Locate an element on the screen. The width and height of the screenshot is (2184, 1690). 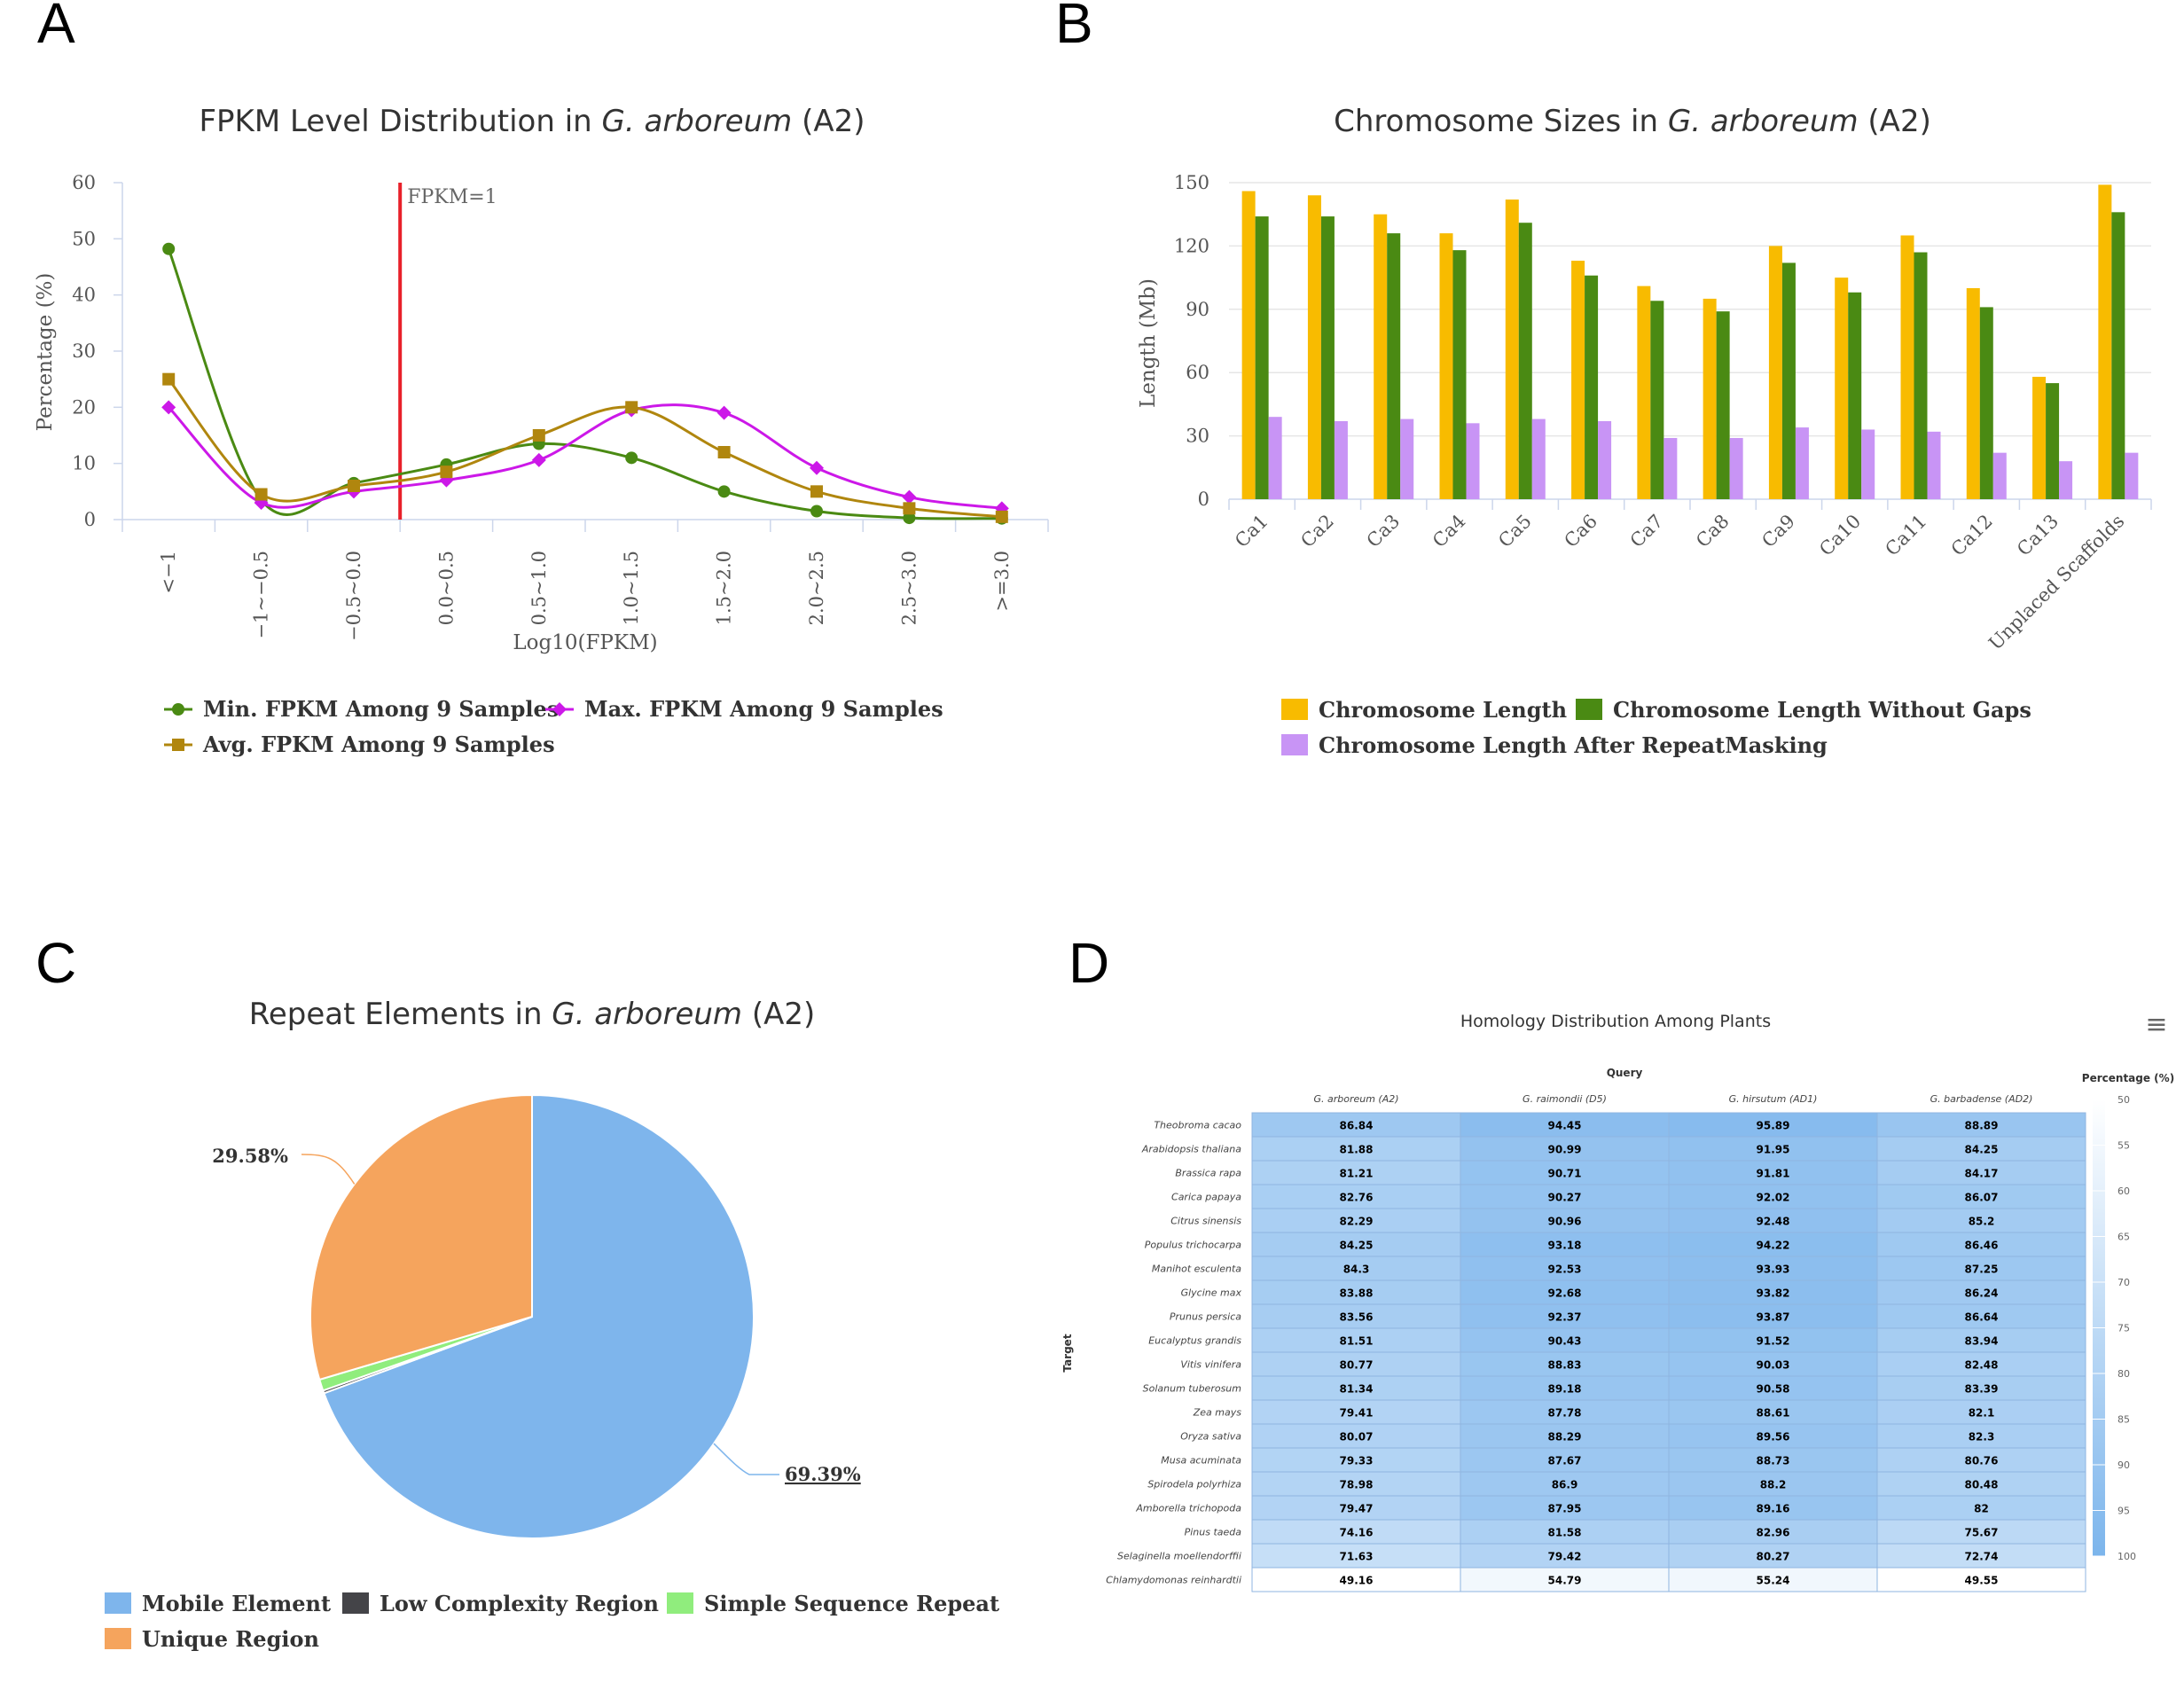
cell-value: 95.89 is located at coordinates (1773, 1126).